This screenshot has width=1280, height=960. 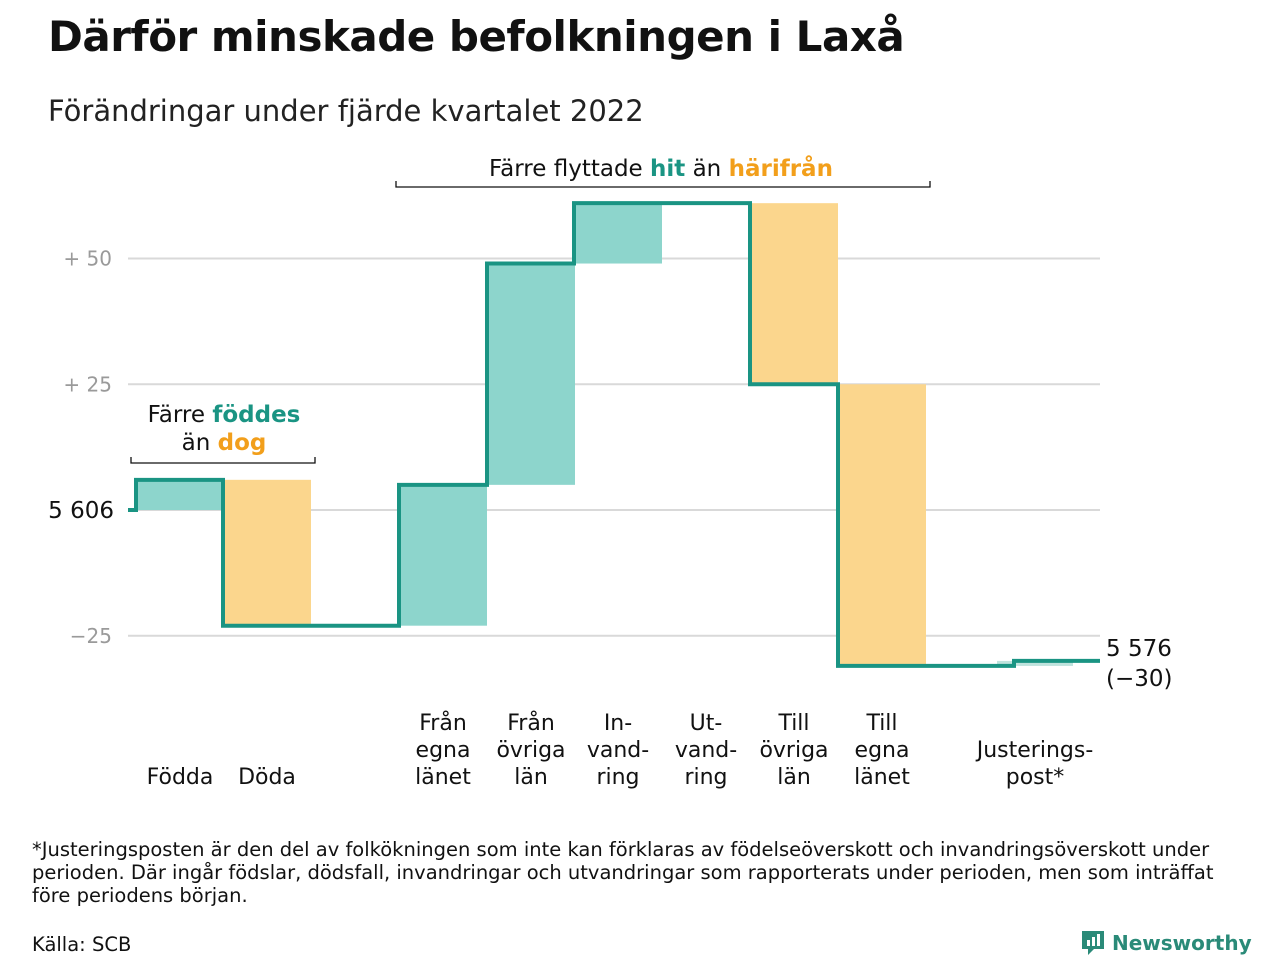 What do you see at coordinates (180, 777) in the screenshot?
I see `x-category-label: Födda` at bounding box center [180, 777].